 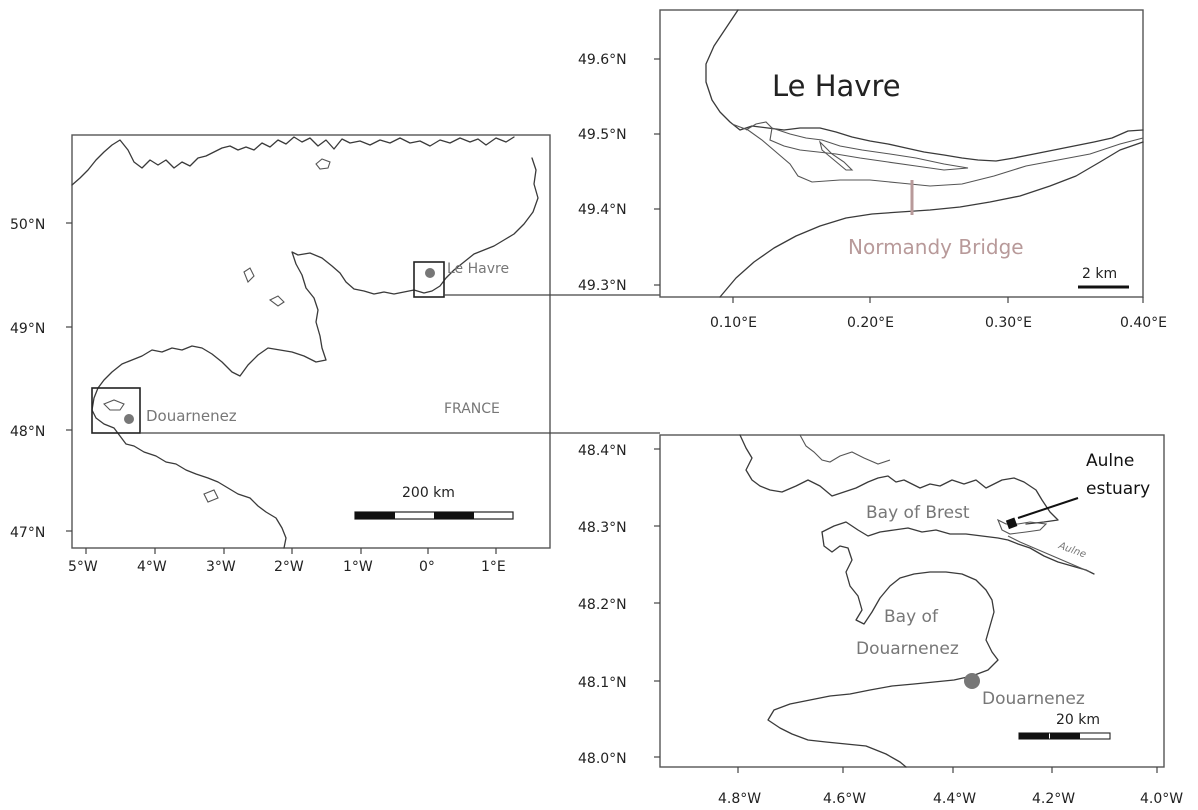 What do you see at coordinates (972, 681) in the screenshot?
I see `douarnenez-inset-dot` at bounding box center [972, 681].